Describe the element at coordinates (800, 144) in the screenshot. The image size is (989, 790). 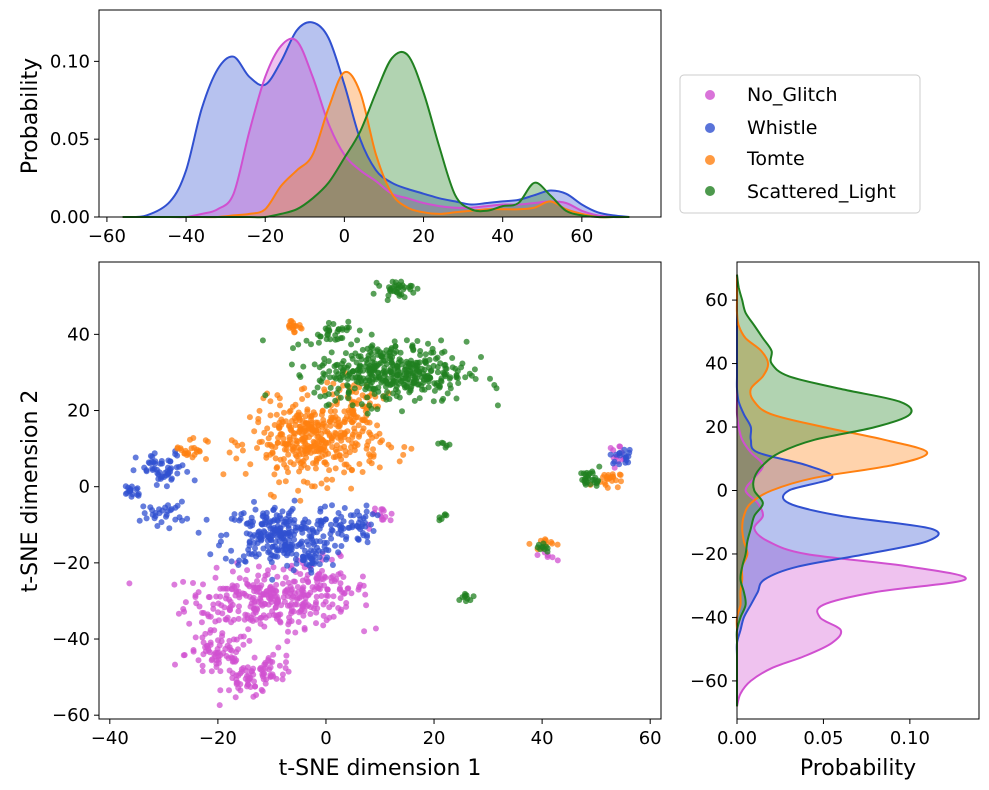
I see `legend-box` at that location.